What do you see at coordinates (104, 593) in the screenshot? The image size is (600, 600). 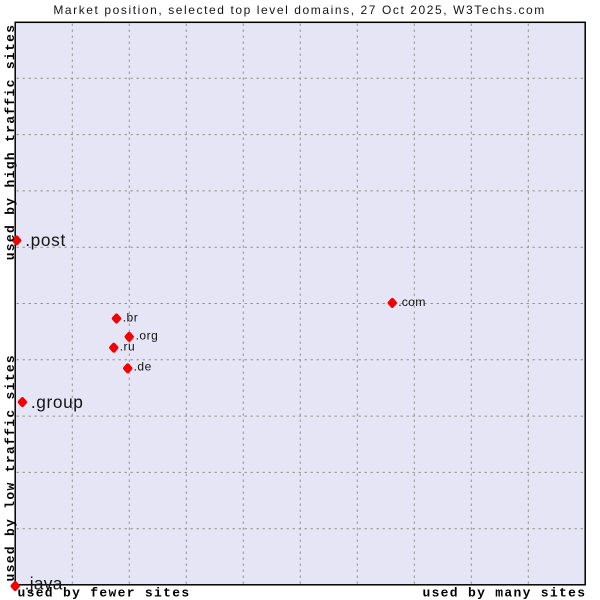 I see `svg-text: used by fewer sites` at bounding box center [104, 593].